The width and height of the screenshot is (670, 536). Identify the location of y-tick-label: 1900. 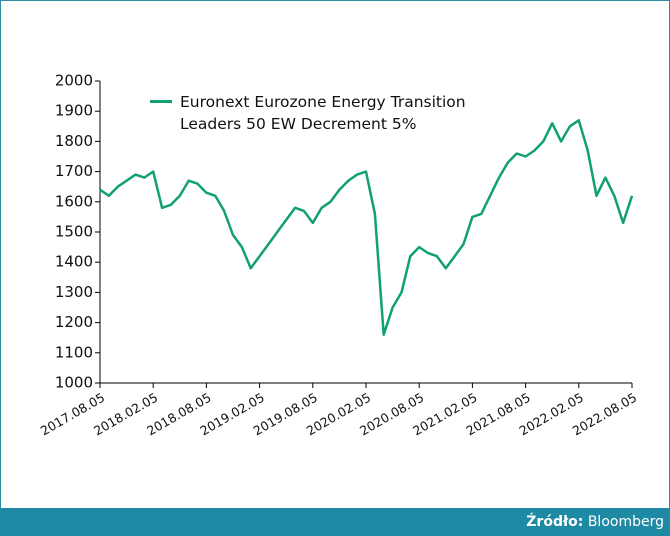
(74, 111).